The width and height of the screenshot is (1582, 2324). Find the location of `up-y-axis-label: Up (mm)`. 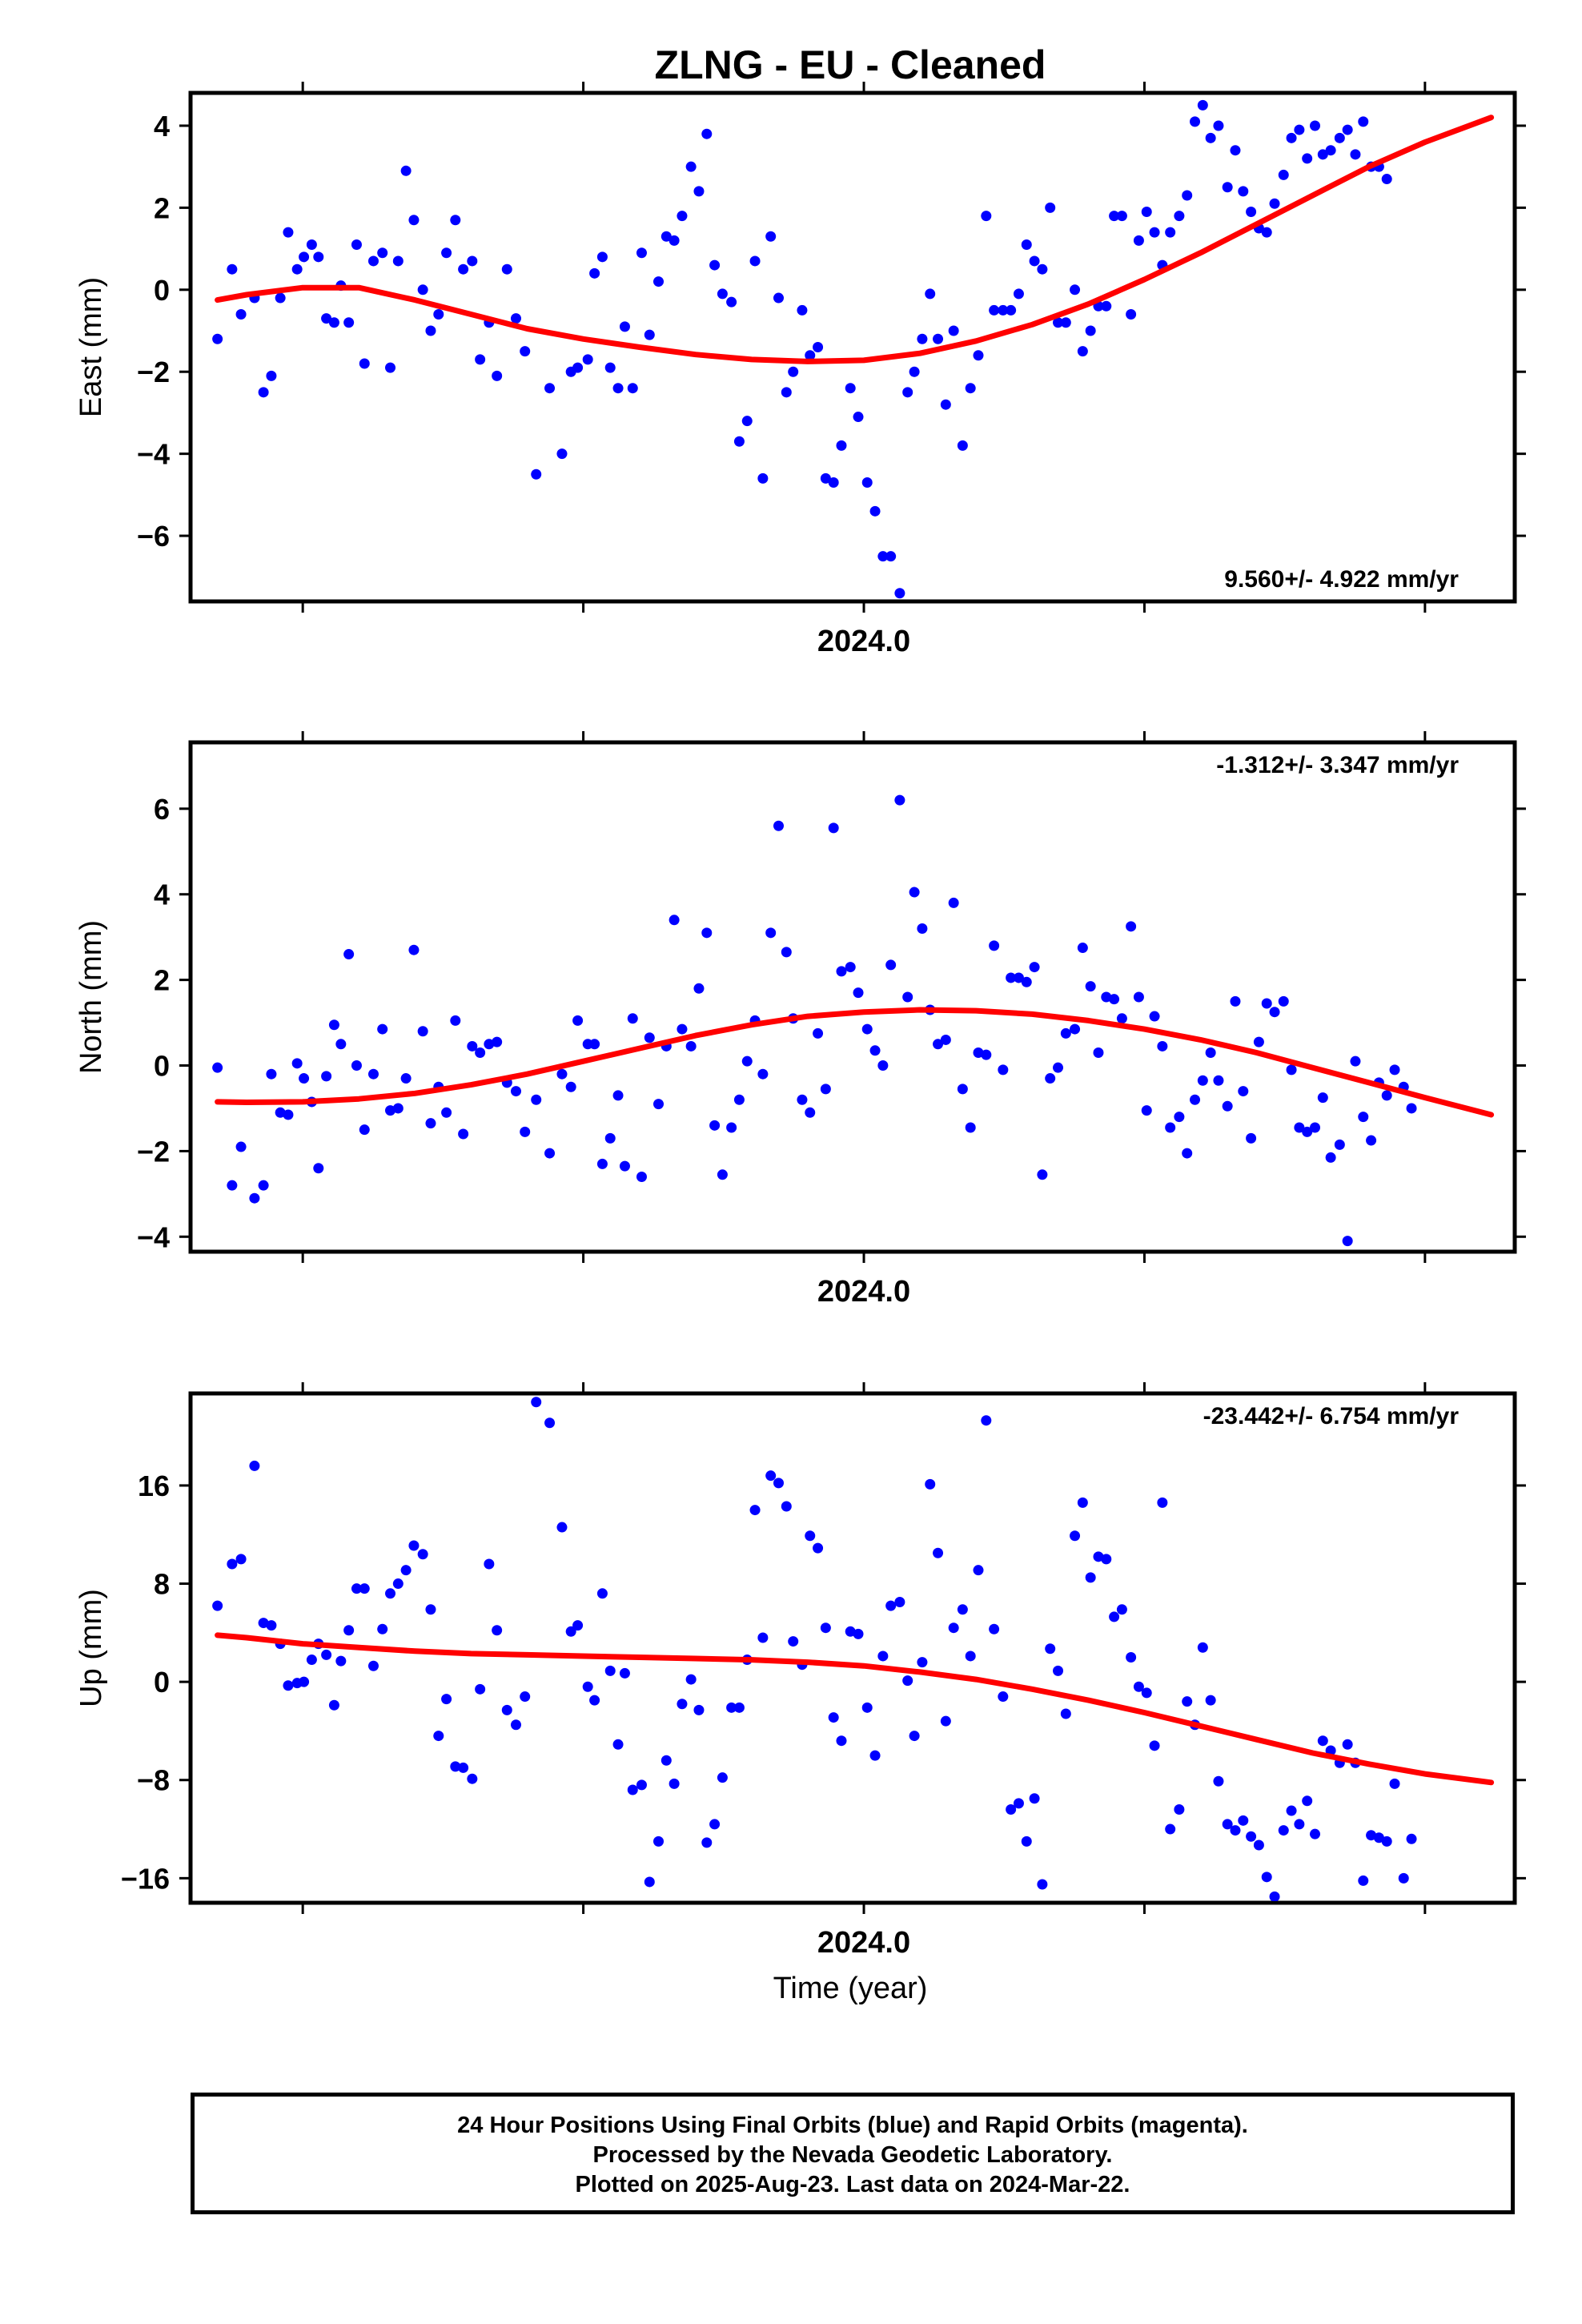

up-y-axis-label: Up (mm) is located at coordinates (91, 1648).